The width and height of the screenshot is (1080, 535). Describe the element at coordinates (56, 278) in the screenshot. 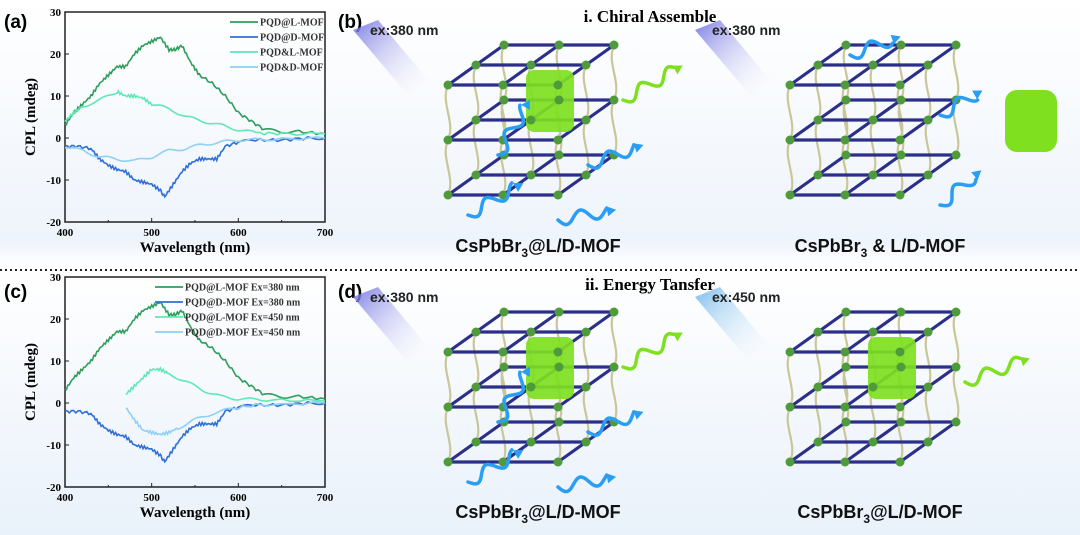

I see `y-tick-label: 30` at that location.